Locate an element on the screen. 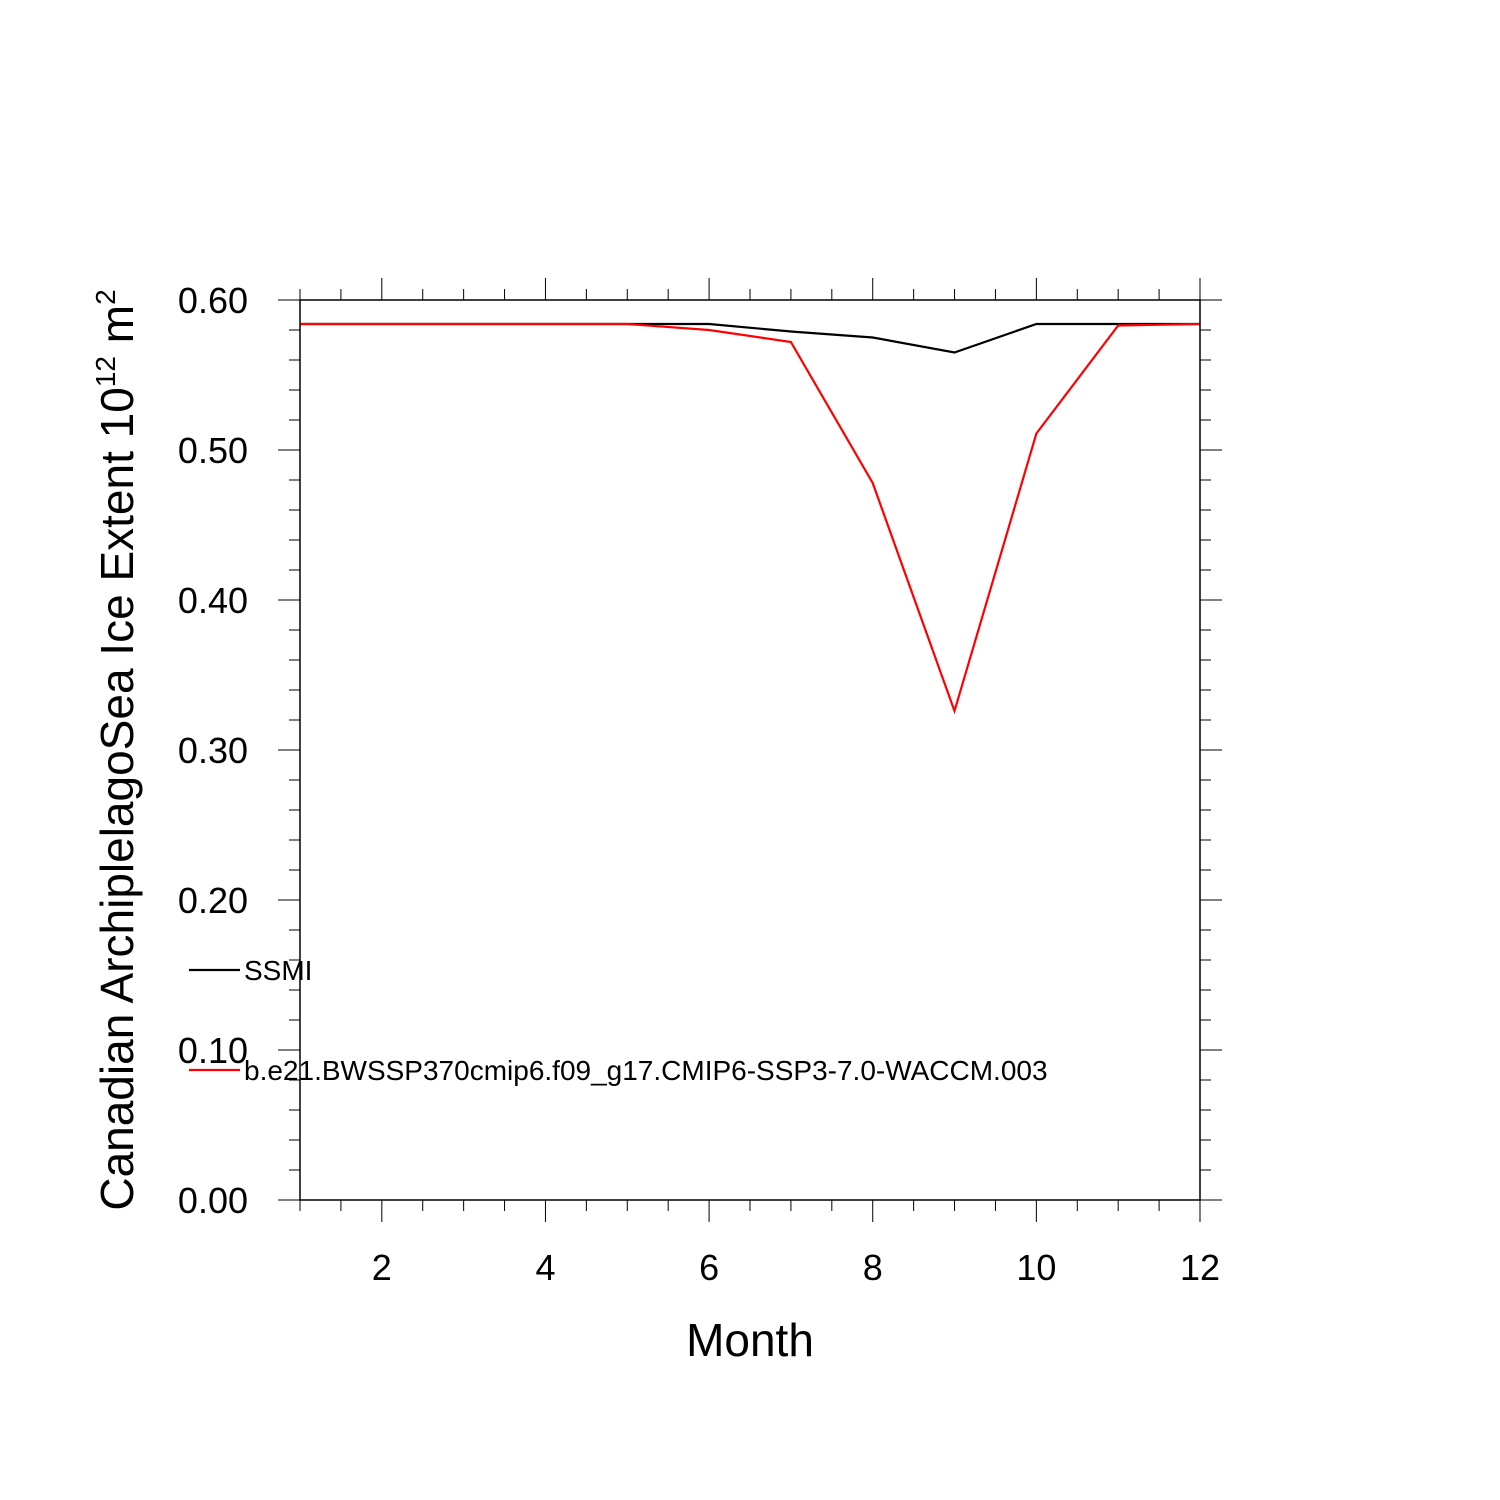  y-tick-label: 0.60 is located at coordinates (213, 300).